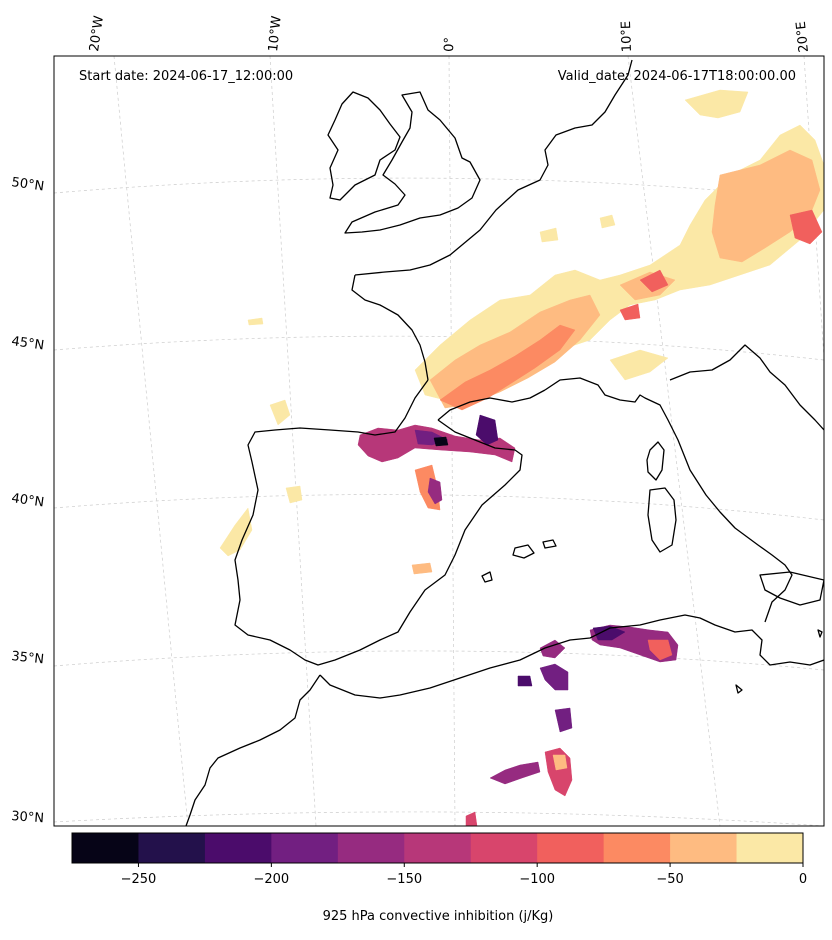 The width and height of the screenshot is (832, 940). I want to click on gridline-parallel-30n, so click(439, 818).